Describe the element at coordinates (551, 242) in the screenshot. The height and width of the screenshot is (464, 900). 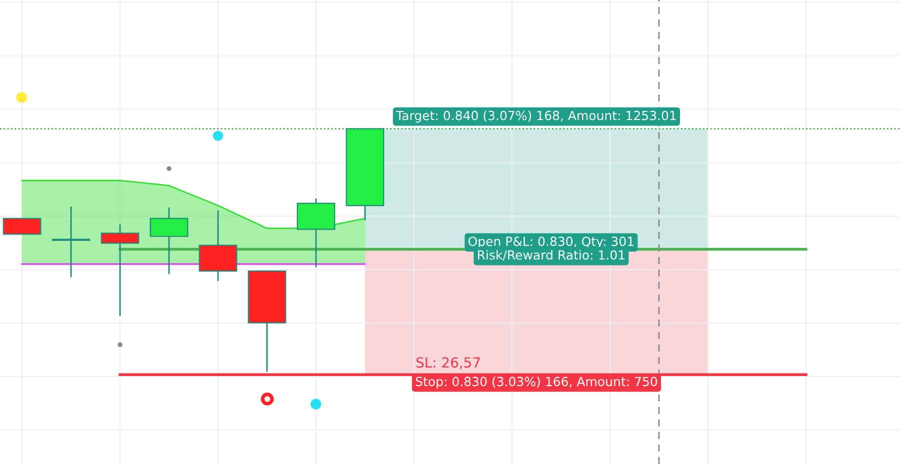
I see `text: Open P&L: 0.830, Qty: 301` at that location.